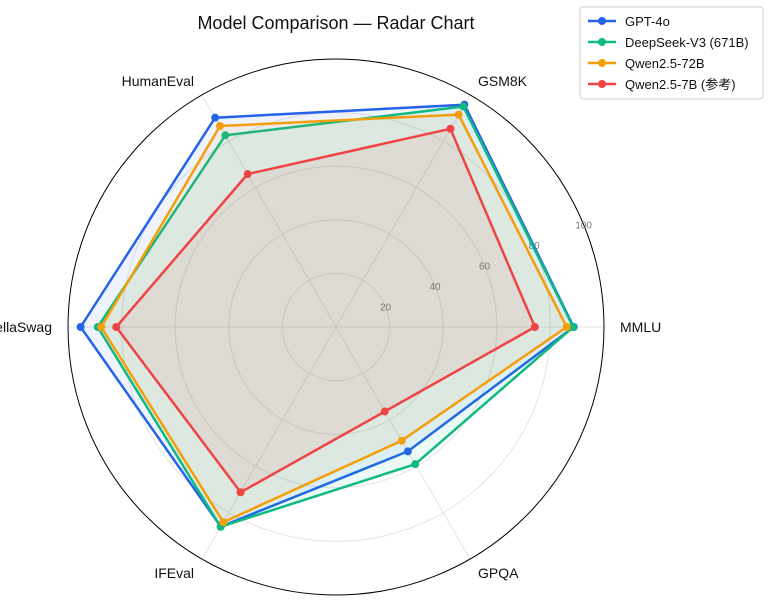  Describe the element at coordinates (534, 327) in the screenshot. I see `point-qwen2-5-7b-mmlu` at that location.